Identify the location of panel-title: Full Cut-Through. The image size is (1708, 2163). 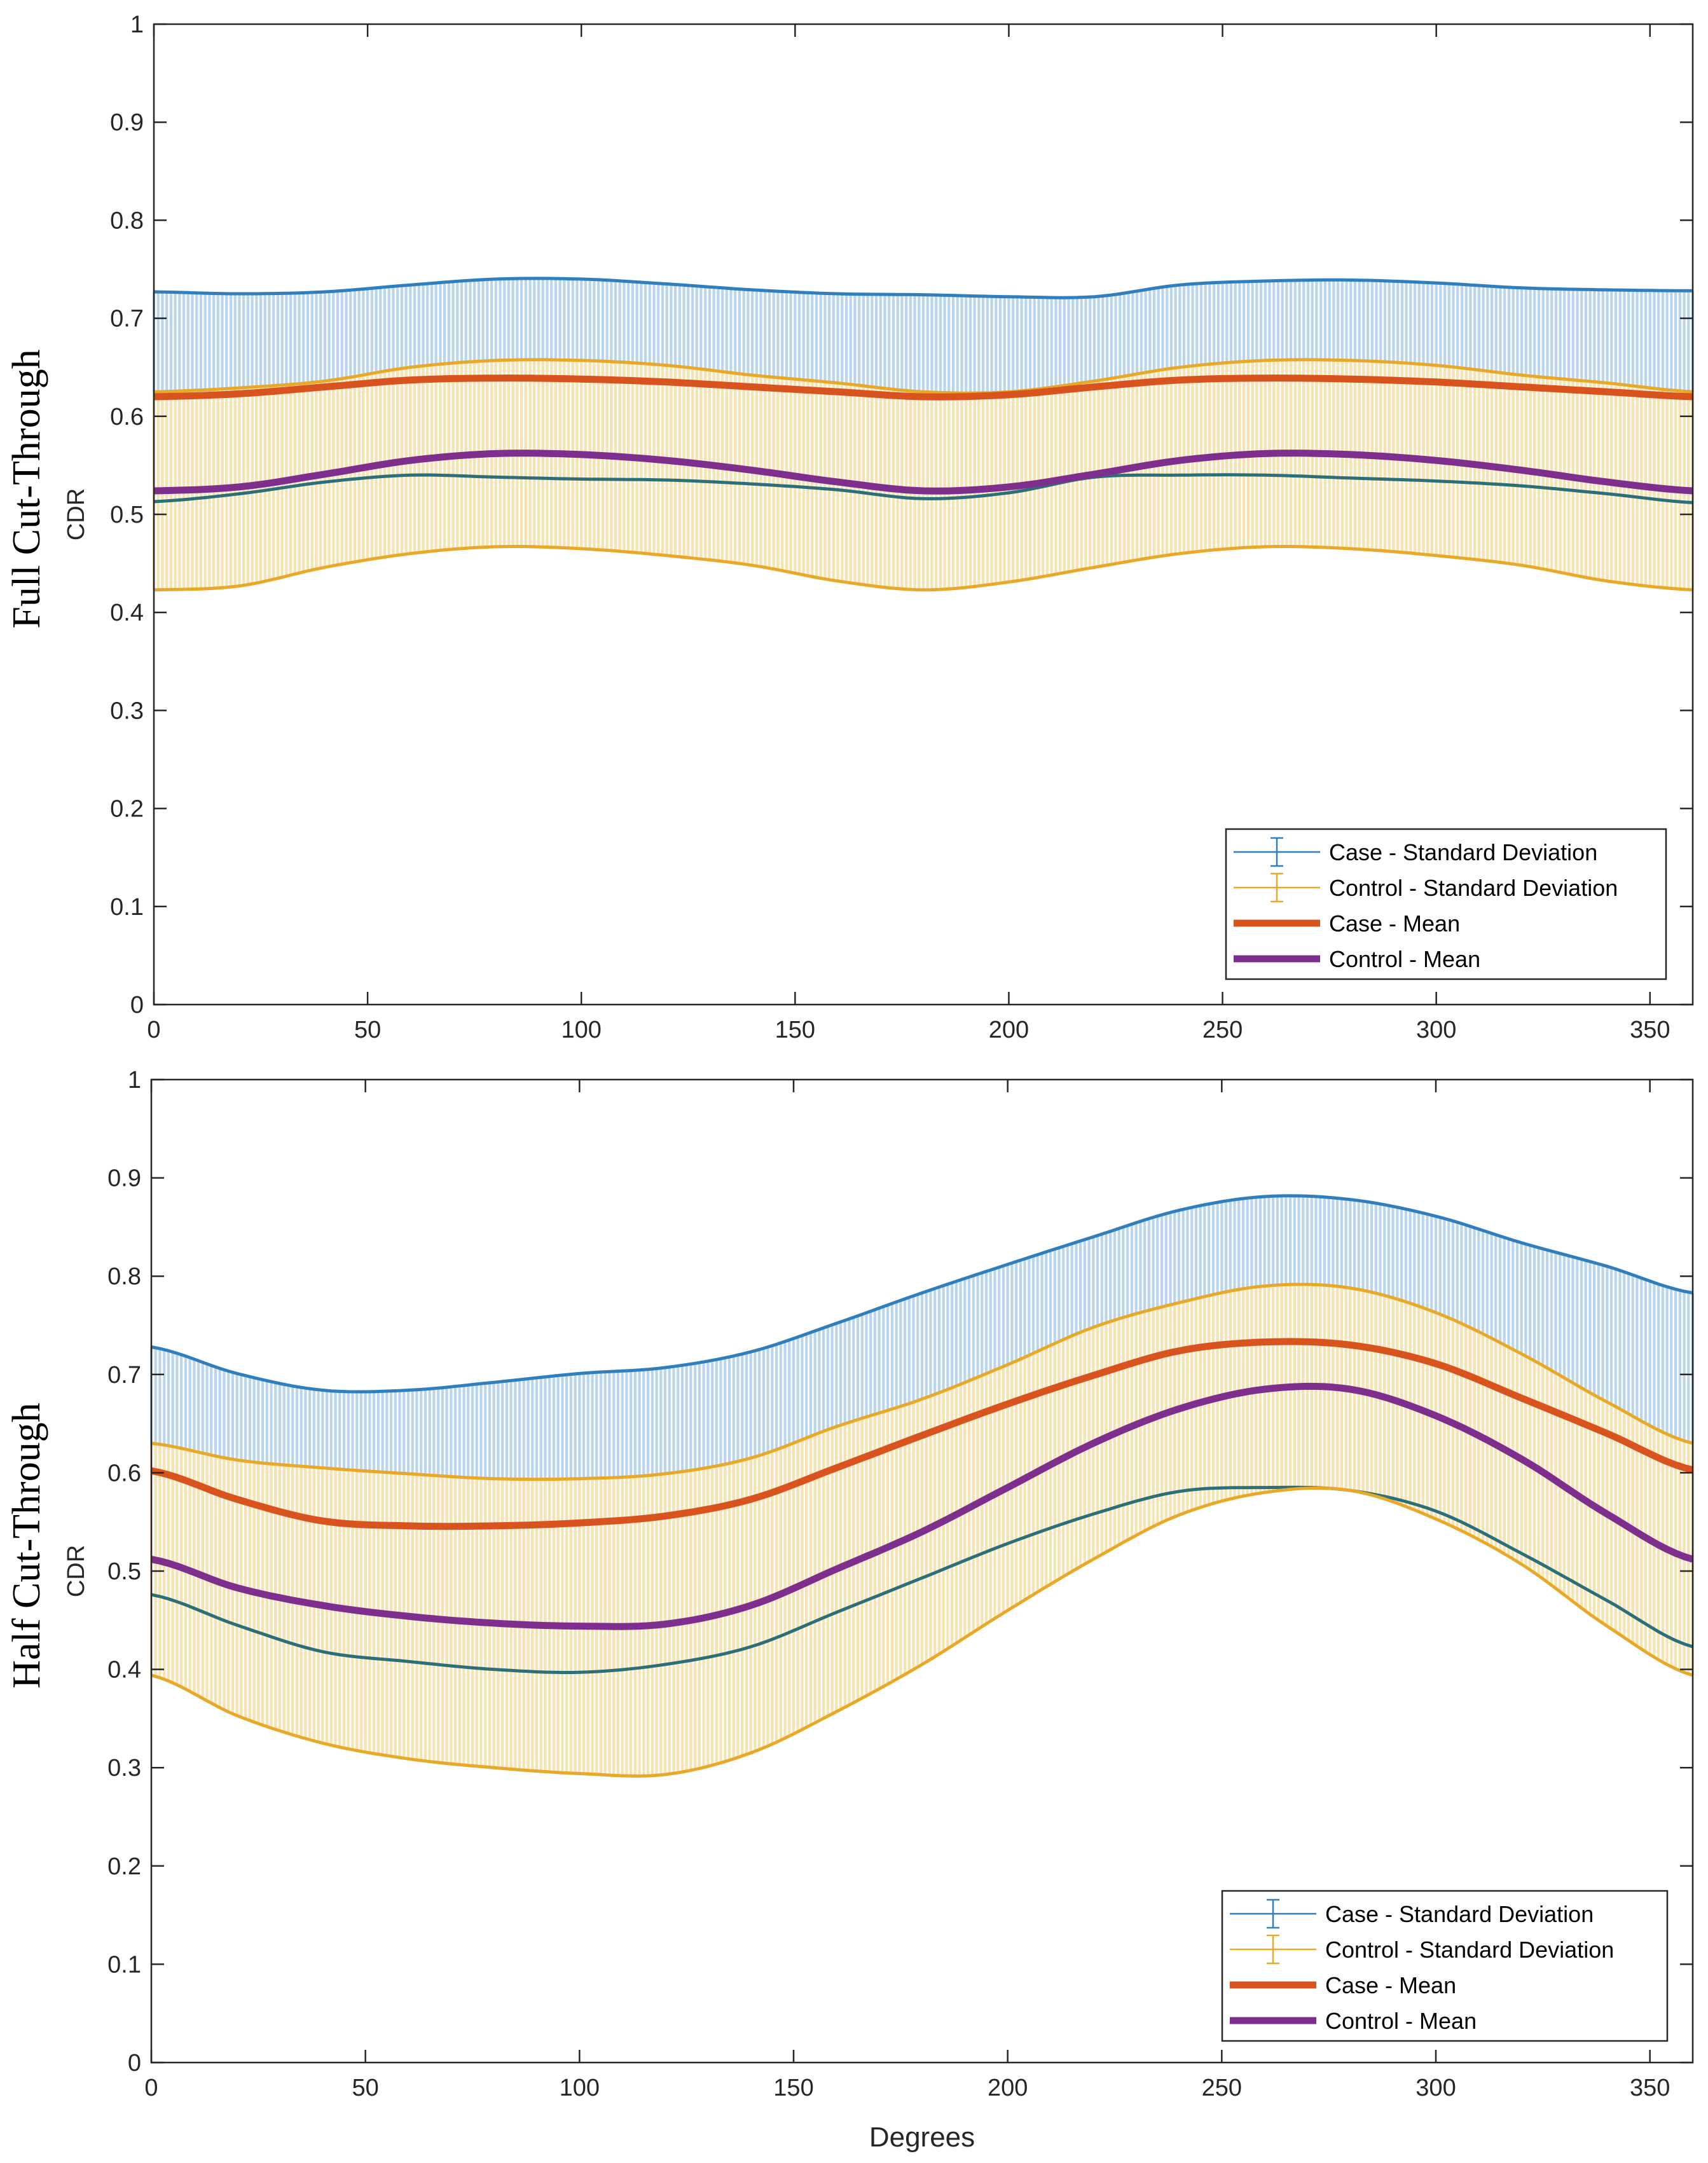
(26, 489).